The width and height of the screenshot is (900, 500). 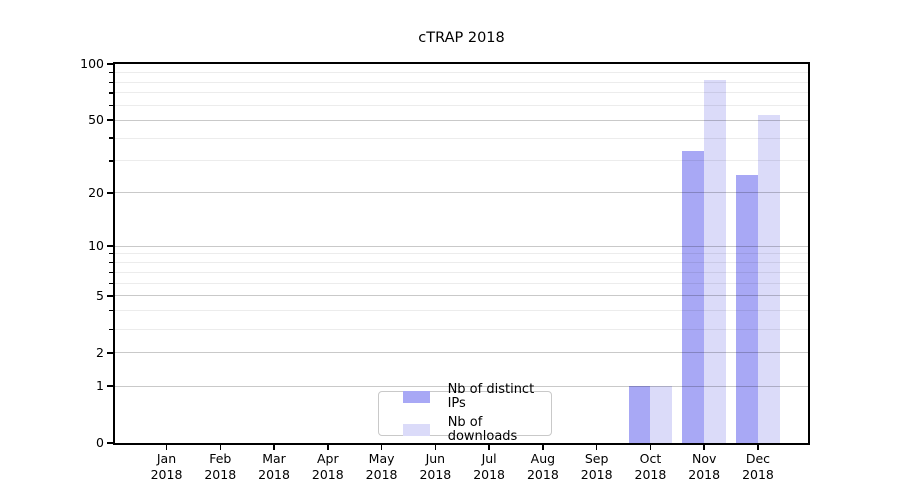 What do you see at coordinates (596, 466) in the screenshot?
I see `x-tick-label: Sep 2018` at bounding box center [596, 466].